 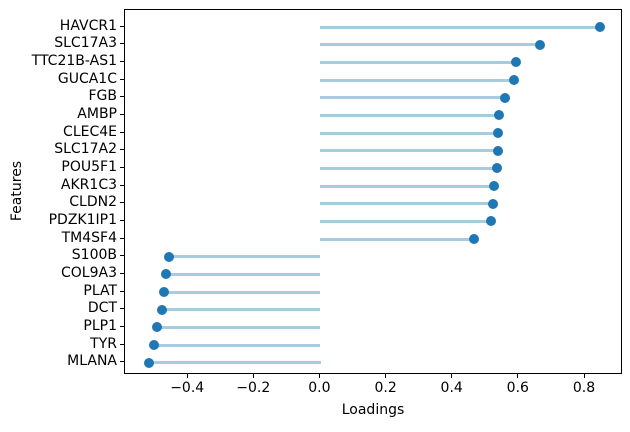 What do you see at coordinates (166, 274) in the screenshot?
I see `marker-COL9A3` at bounding box center [166, 274].